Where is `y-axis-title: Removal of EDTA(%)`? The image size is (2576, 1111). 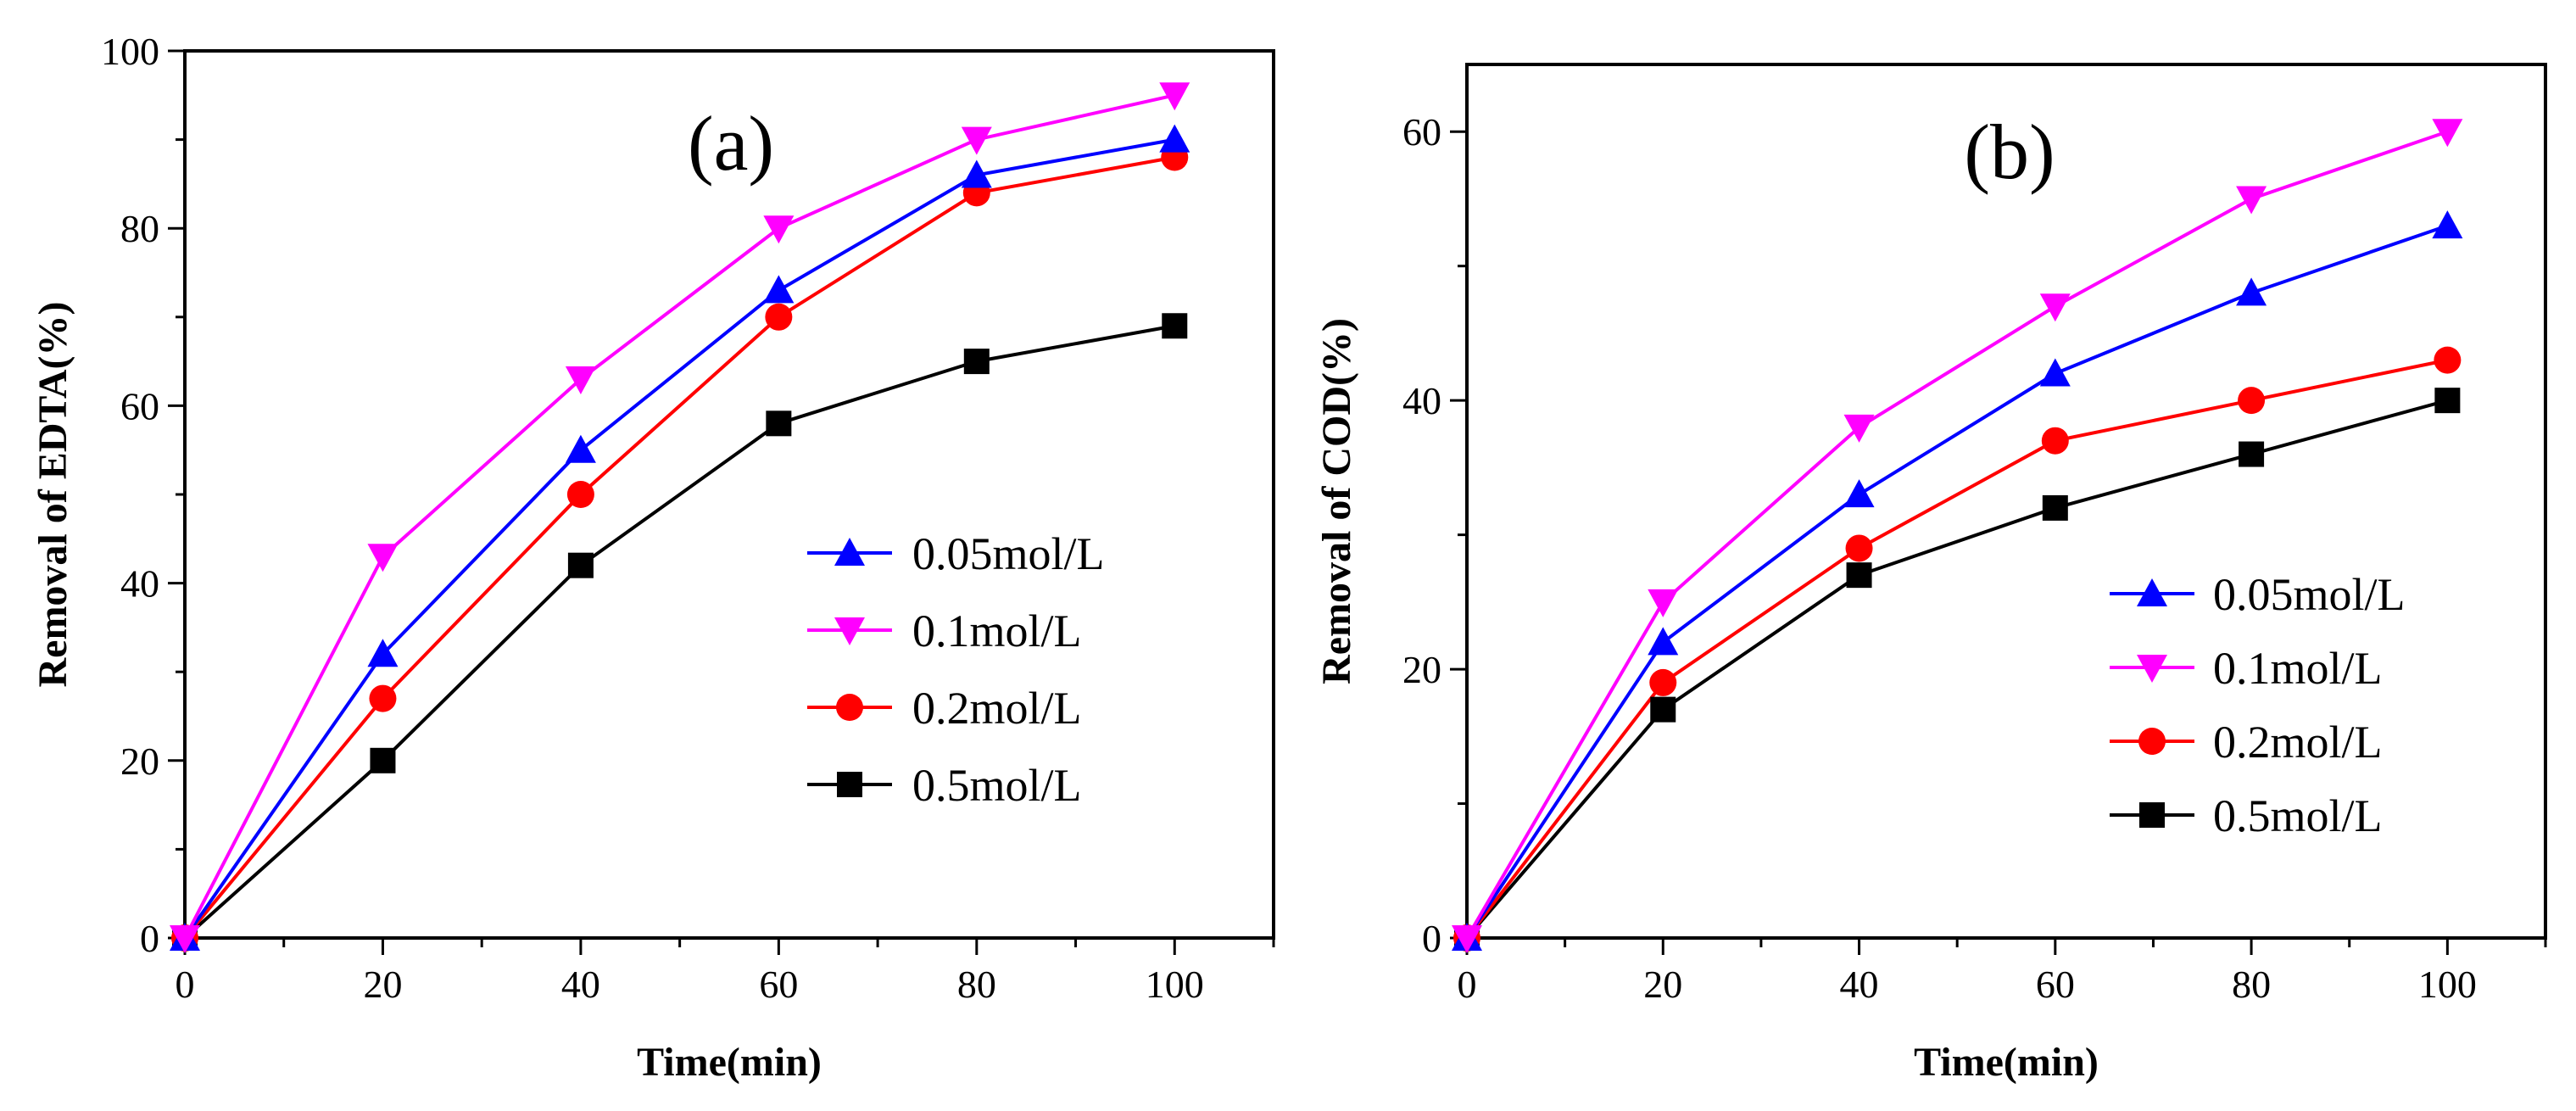
y-axis-title: Removal of EDTA(%) is located at coordinates (53, 494).